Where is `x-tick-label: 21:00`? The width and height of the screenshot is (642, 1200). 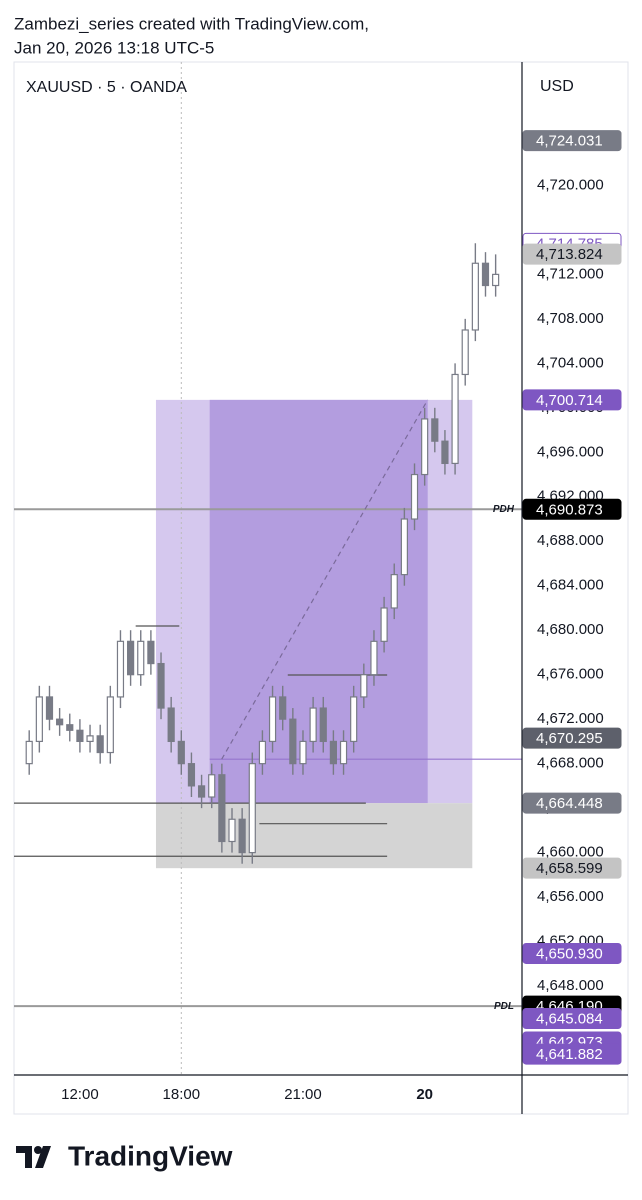 x-tick-label: 21:00 is located at coordinates (303, 1094).